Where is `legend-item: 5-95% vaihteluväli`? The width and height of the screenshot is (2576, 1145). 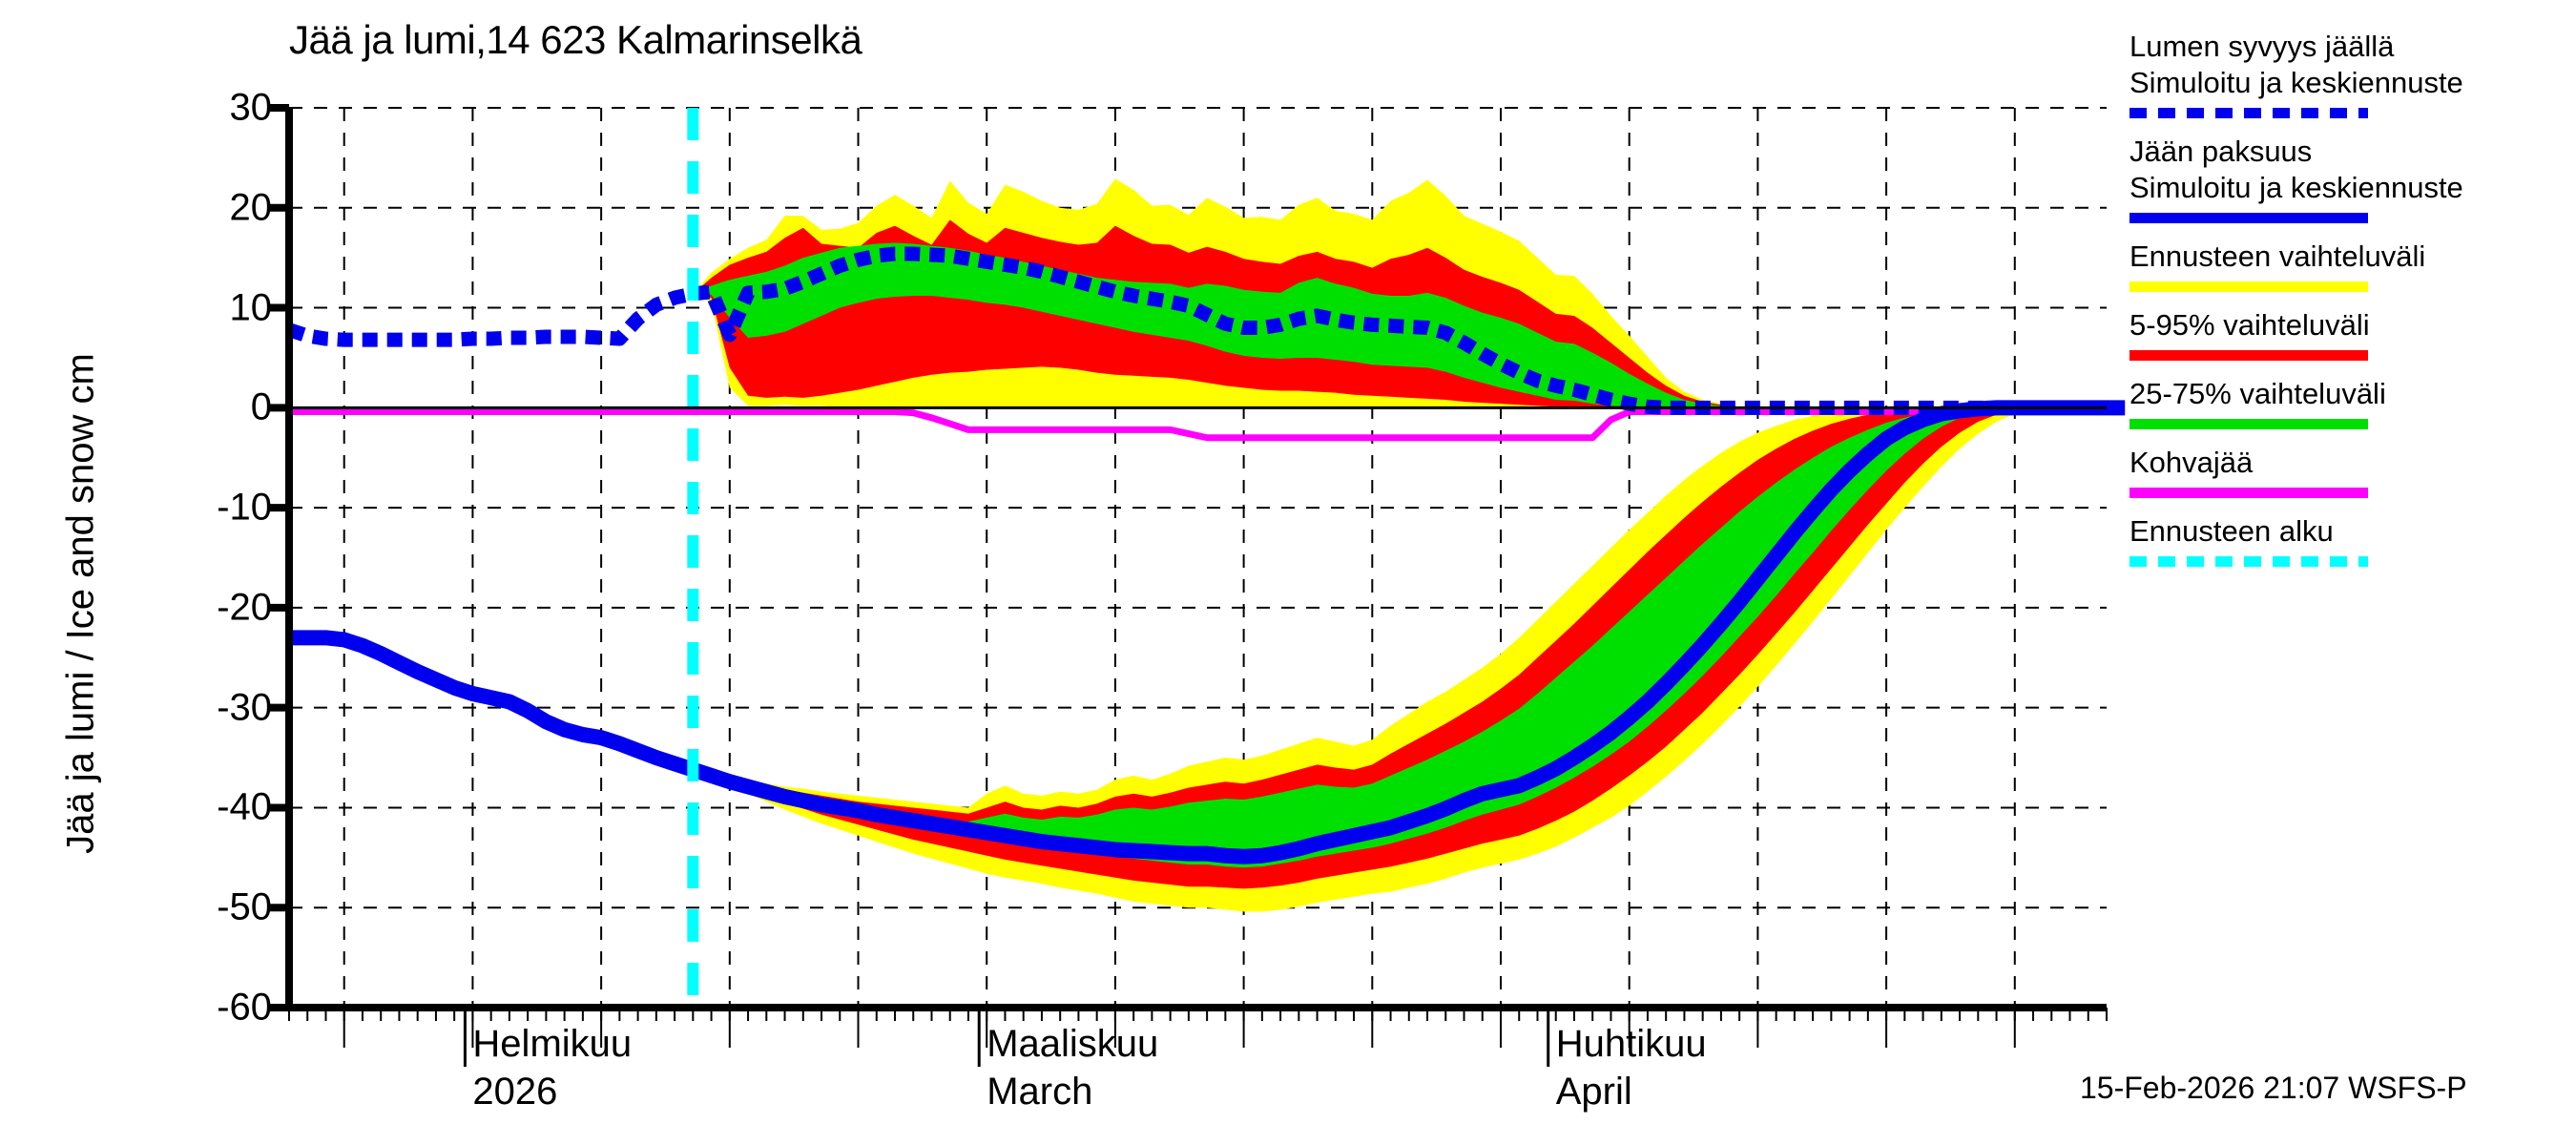
legend-item: 5-95% vaihteluväli is located at coordinates (2352, 334).